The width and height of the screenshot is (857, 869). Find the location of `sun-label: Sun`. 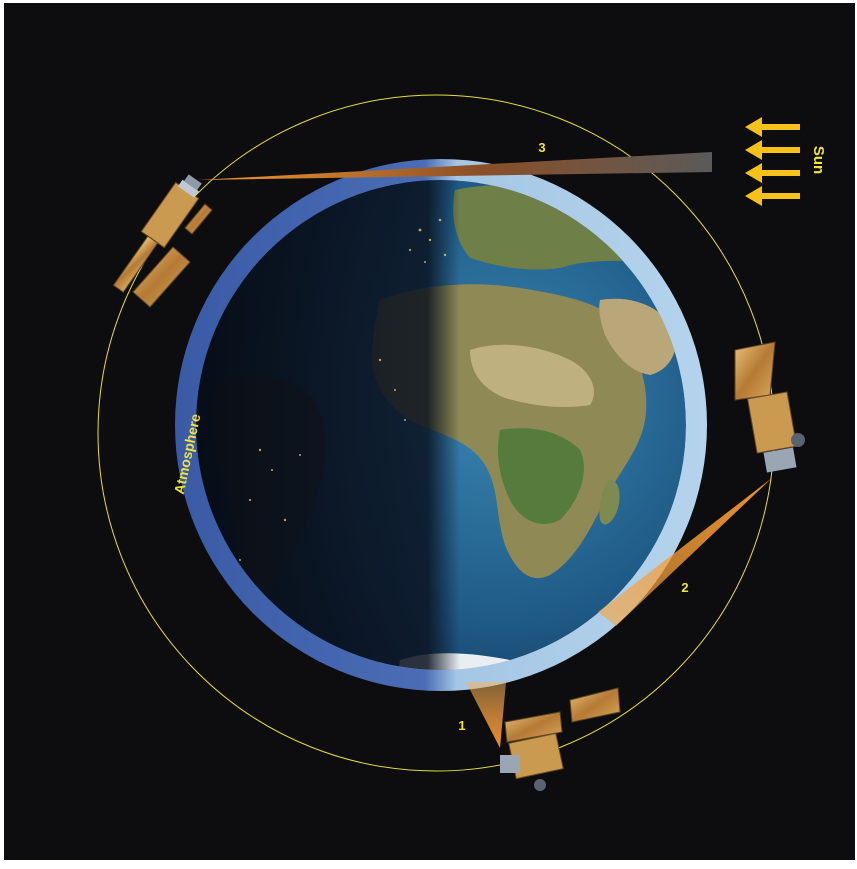

sun-label: Sun is located at coordinates (818, 160).